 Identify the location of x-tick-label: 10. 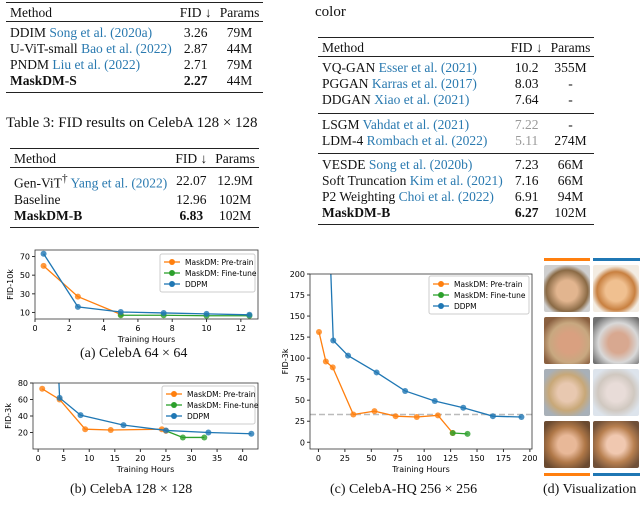
(89, 458).